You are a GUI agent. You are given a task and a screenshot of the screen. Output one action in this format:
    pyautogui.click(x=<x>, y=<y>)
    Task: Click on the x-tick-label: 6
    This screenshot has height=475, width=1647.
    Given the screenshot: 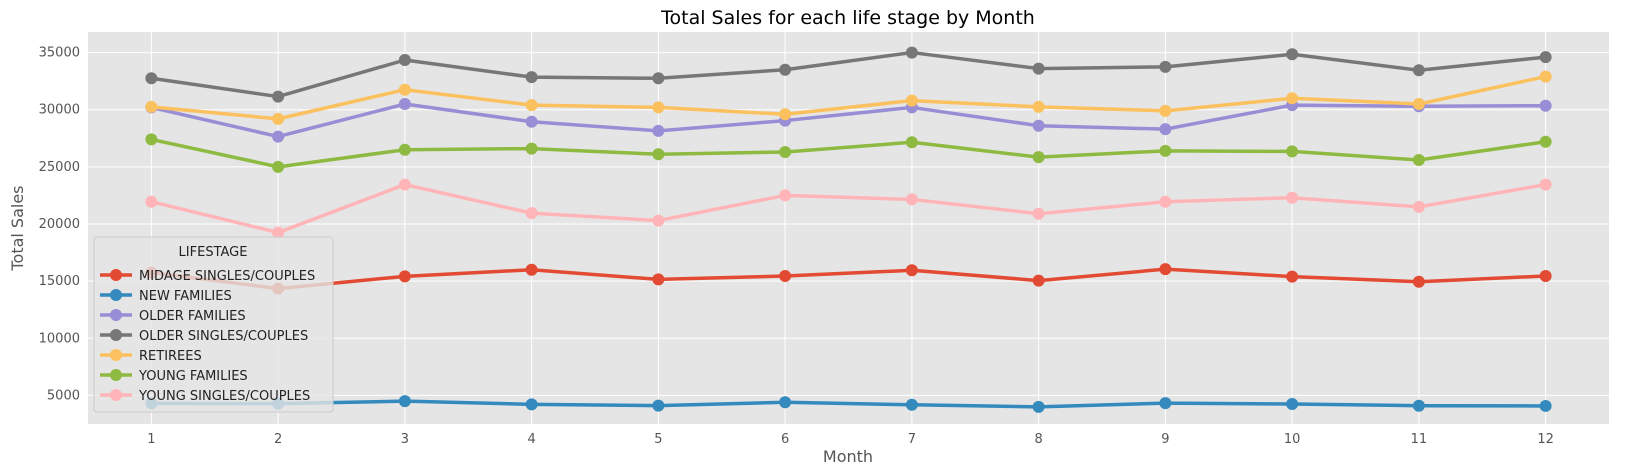 What is the action you would take?
    pyautogui.click(x=785, y=439)
    